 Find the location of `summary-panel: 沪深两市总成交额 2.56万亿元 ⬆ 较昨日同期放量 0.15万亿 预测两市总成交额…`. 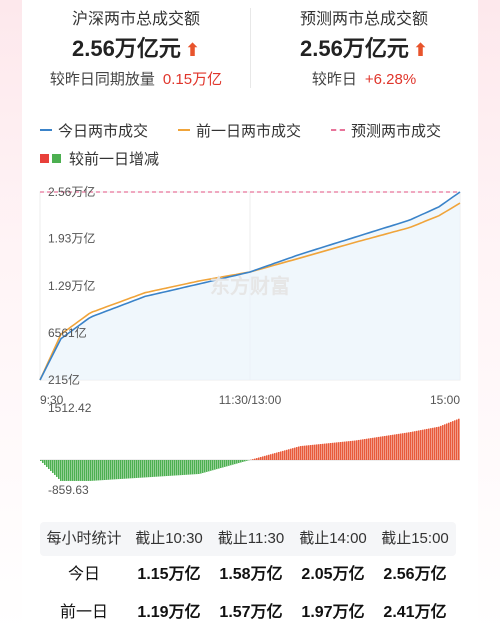

summary-panel: 沪深两市总成交额 2.56万亿元 ⬆ 较昨日同期放量 0.15万亿 预测两市总成交额… is located at coordinates (250, 50).